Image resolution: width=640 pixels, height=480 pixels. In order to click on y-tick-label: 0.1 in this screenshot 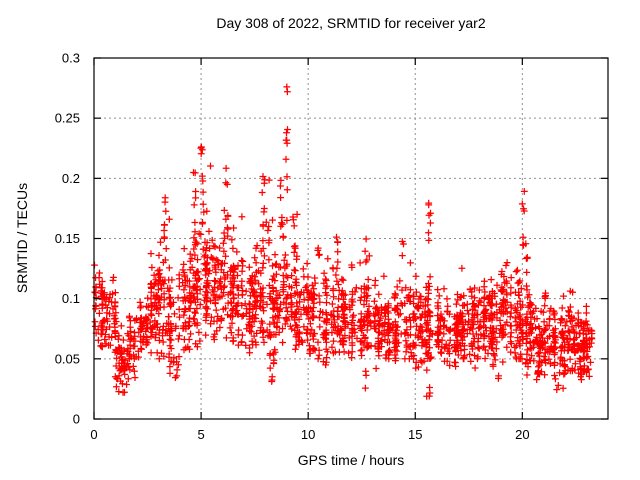, I will do `click(71, 298)`.